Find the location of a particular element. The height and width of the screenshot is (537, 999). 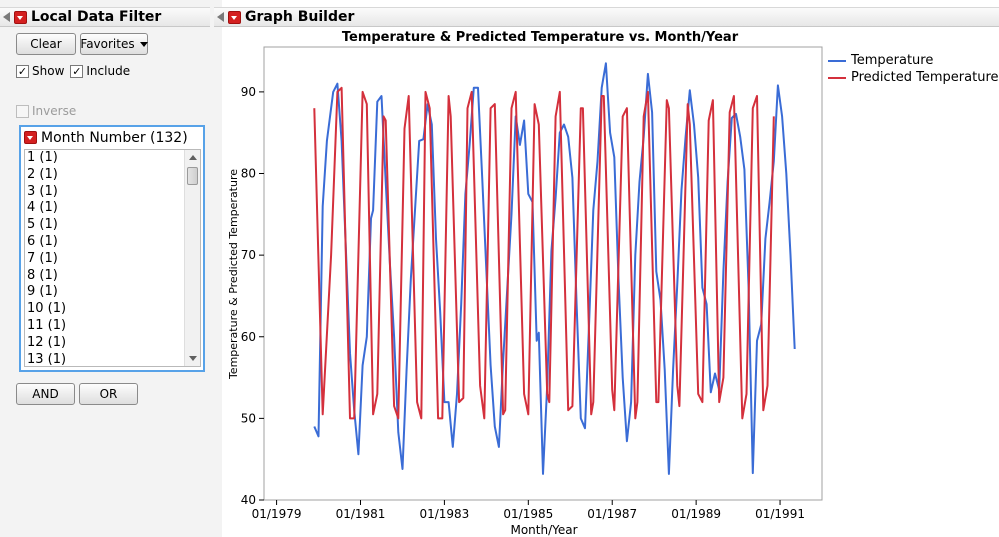

list-item: 8 (1) is located at coordinates (42, 275).